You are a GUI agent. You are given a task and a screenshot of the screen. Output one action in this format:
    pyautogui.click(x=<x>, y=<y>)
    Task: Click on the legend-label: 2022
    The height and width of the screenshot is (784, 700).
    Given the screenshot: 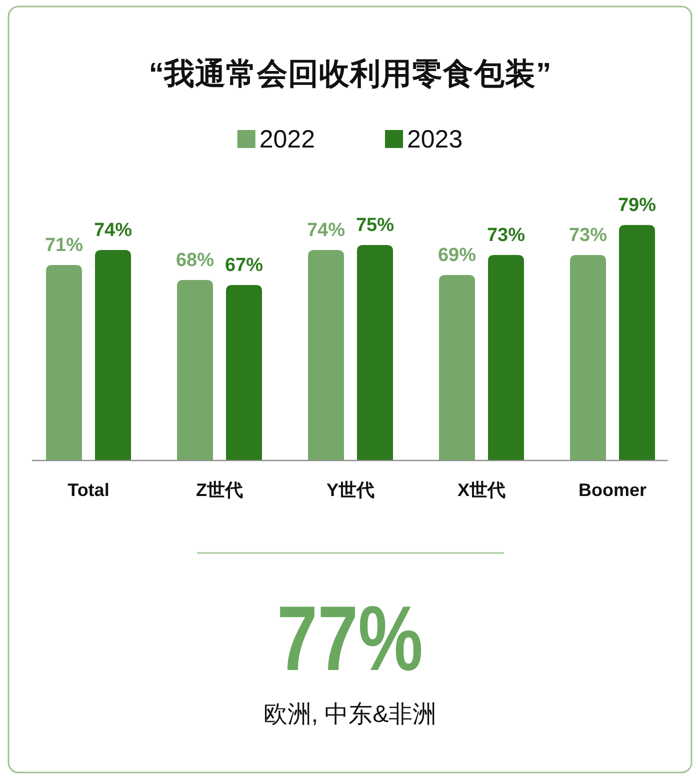 What is the action you would take?
    pyautogui.click(x=287, y=140)
    